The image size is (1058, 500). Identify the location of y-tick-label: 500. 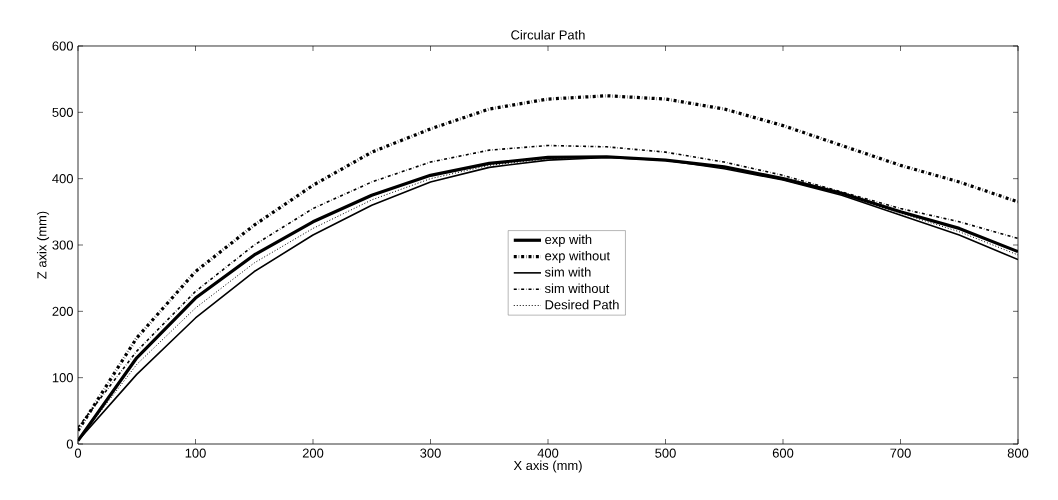
(62, 112).